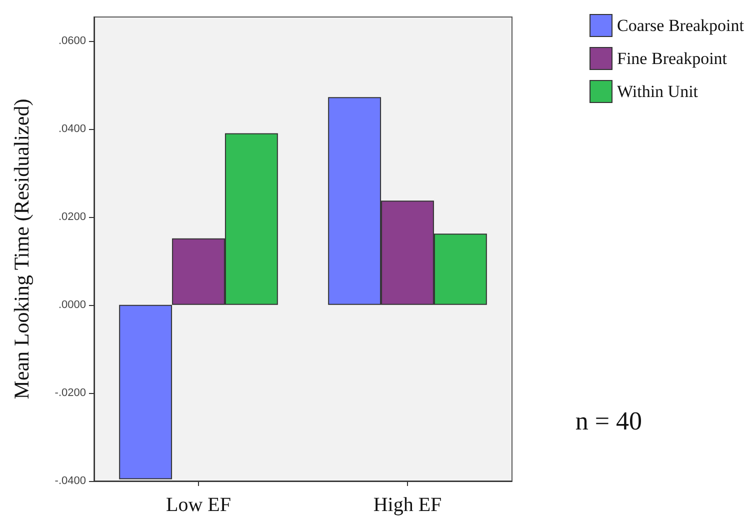  I want to click on legend-label: Within Unit, so click(657, 91).